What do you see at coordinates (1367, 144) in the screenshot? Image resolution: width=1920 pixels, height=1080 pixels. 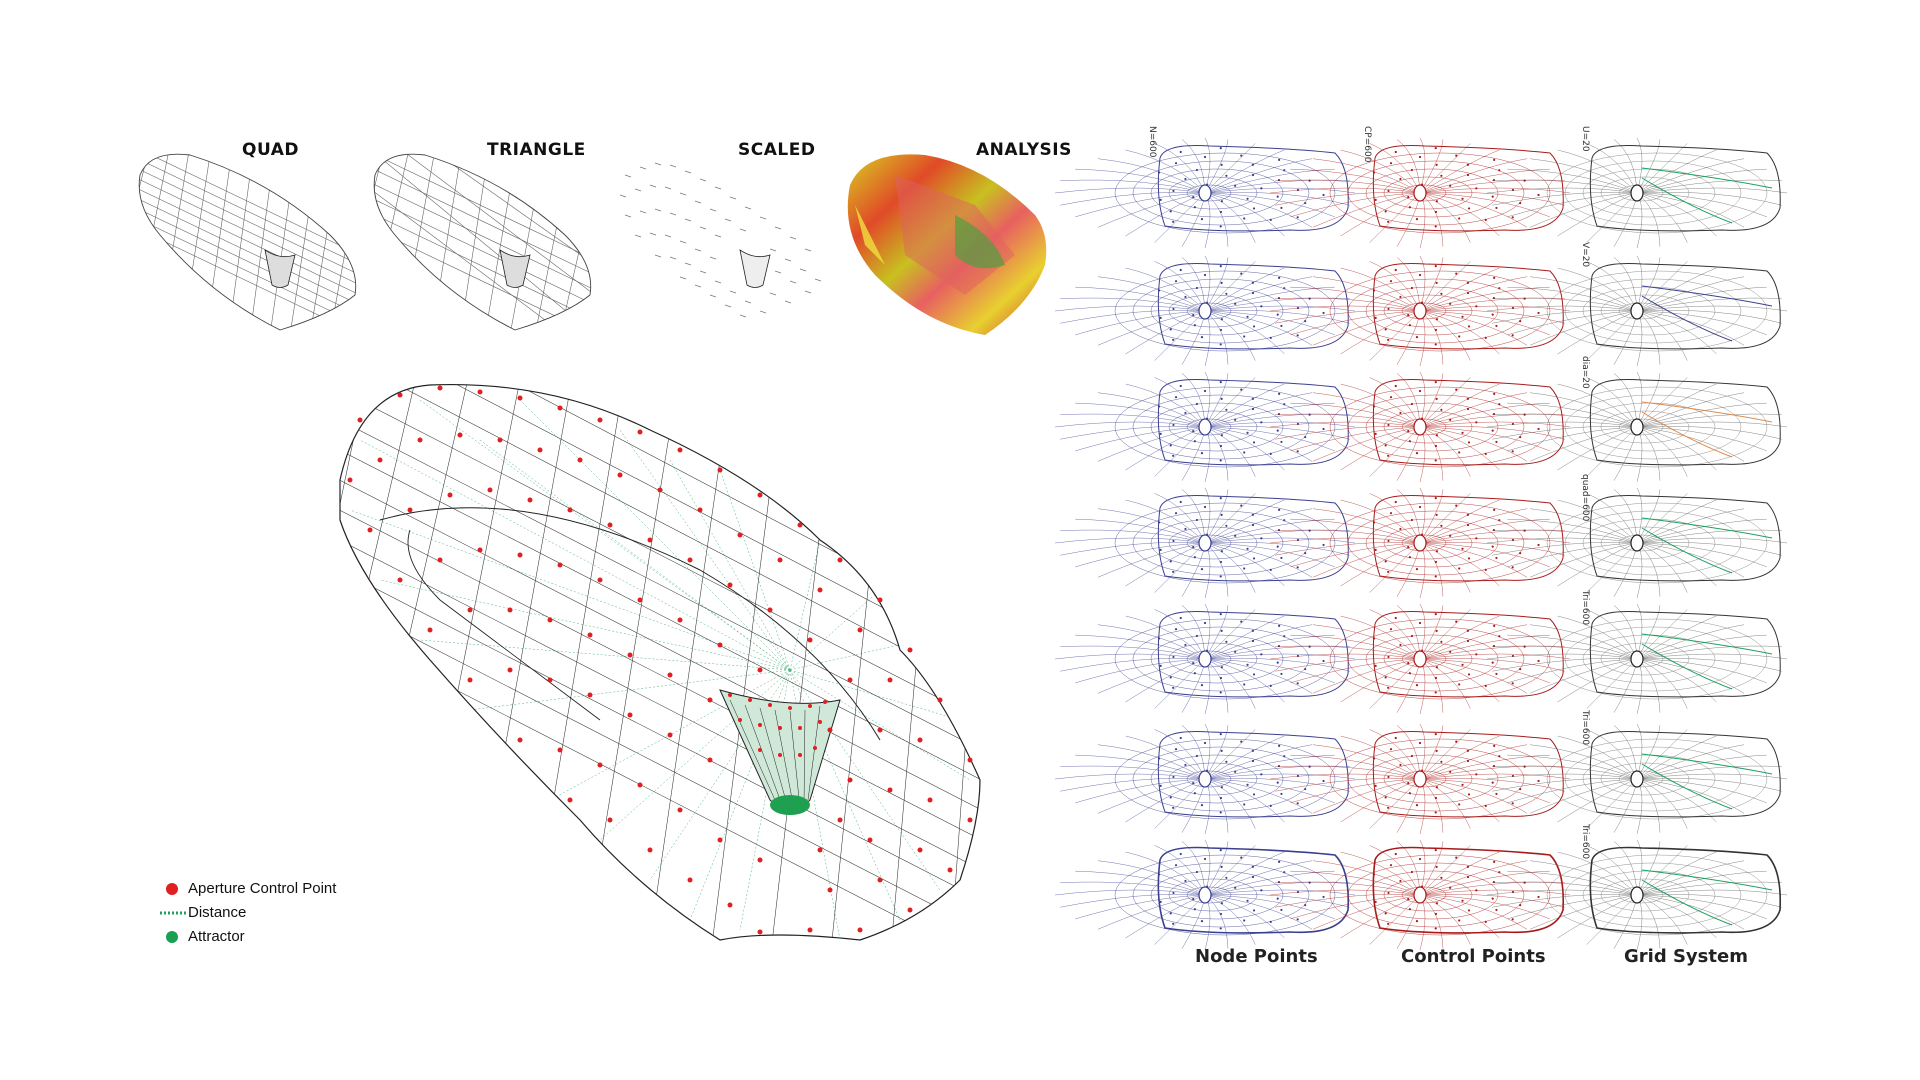 I see `row-label-control: CP=600` at bounding box center [1367, 144].